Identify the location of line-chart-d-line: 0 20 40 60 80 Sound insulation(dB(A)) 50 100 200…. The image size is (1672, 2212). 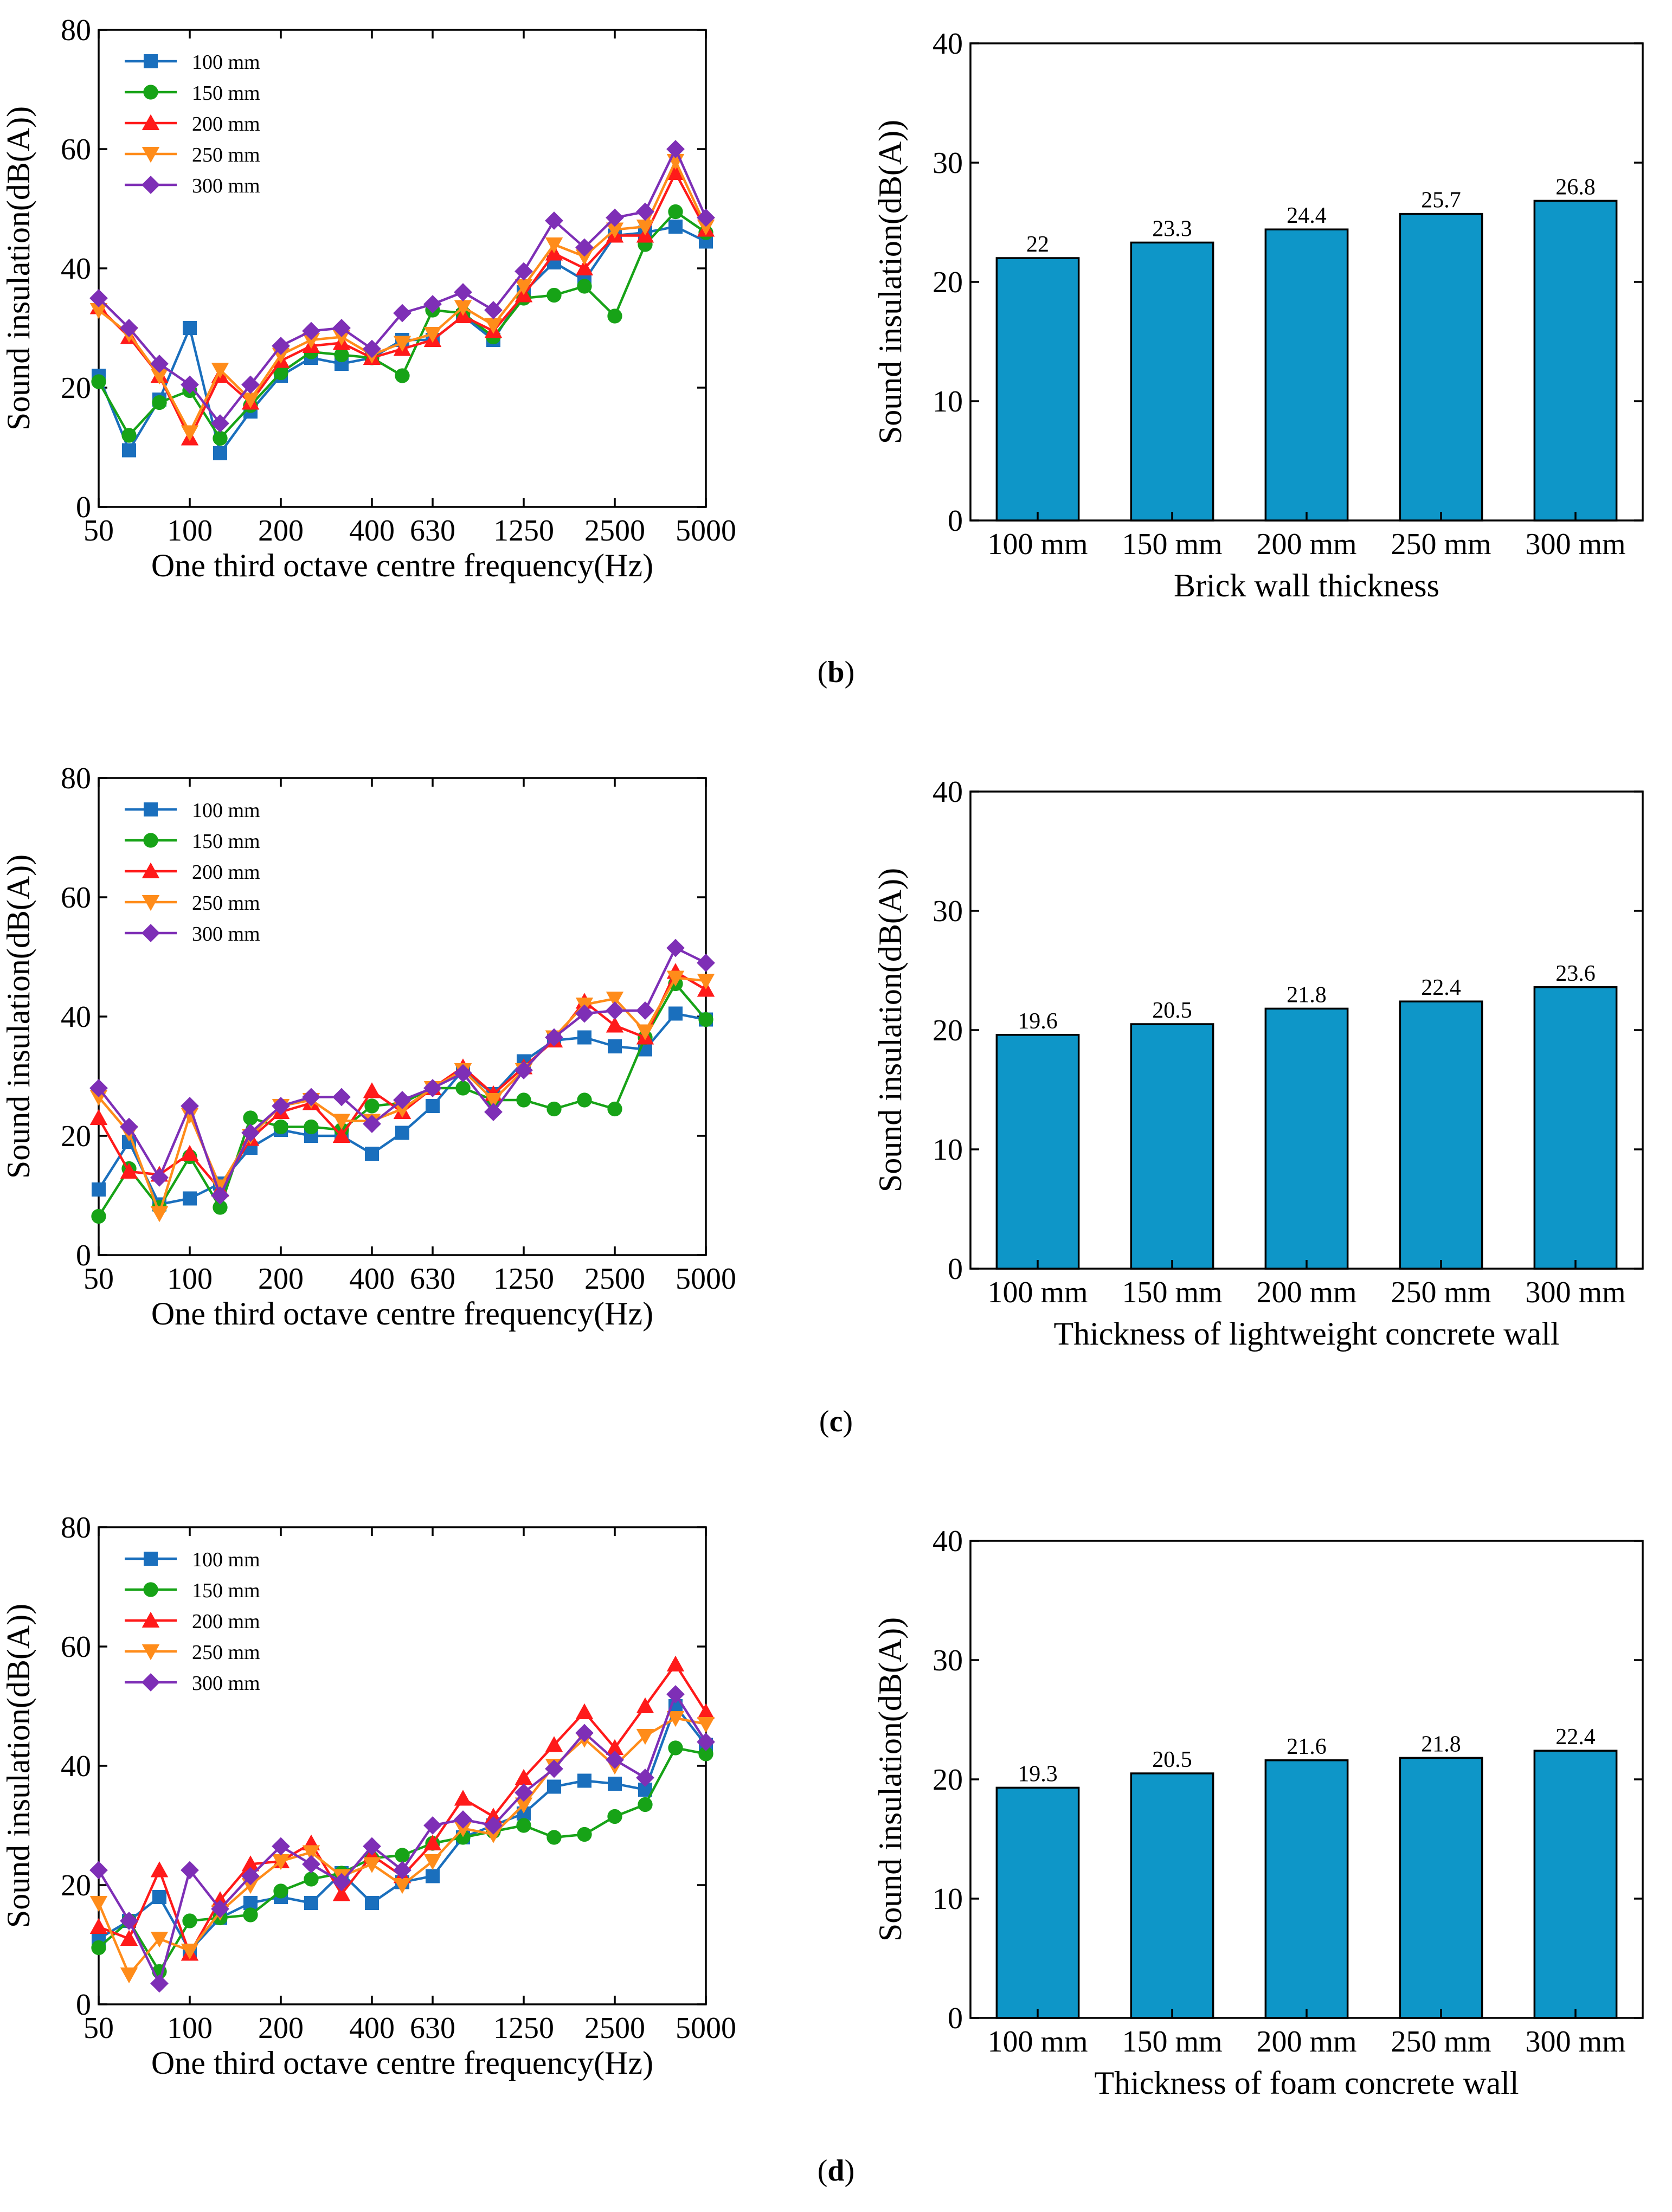
(368, 1796).